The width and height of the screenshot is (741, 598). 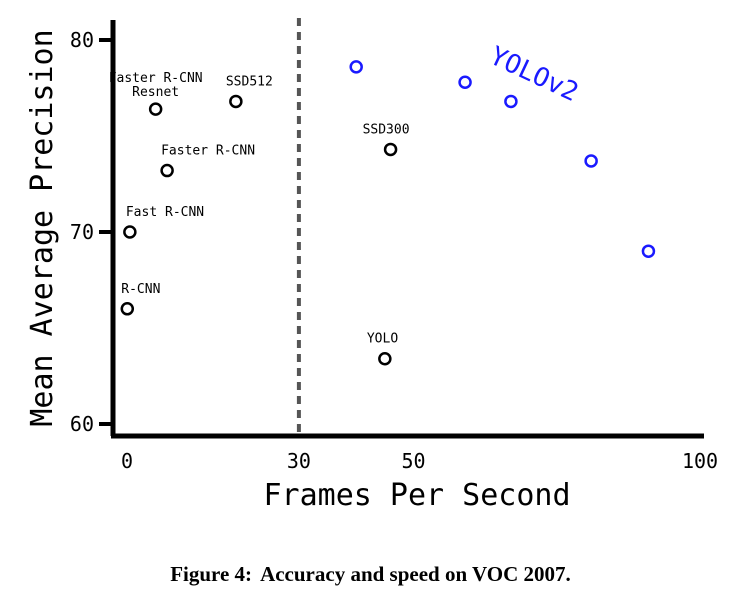 What do you see at coordinates (82, 424) in the screenshot?
I see `y-tick-label: 60` at bounding box center [82, 424].